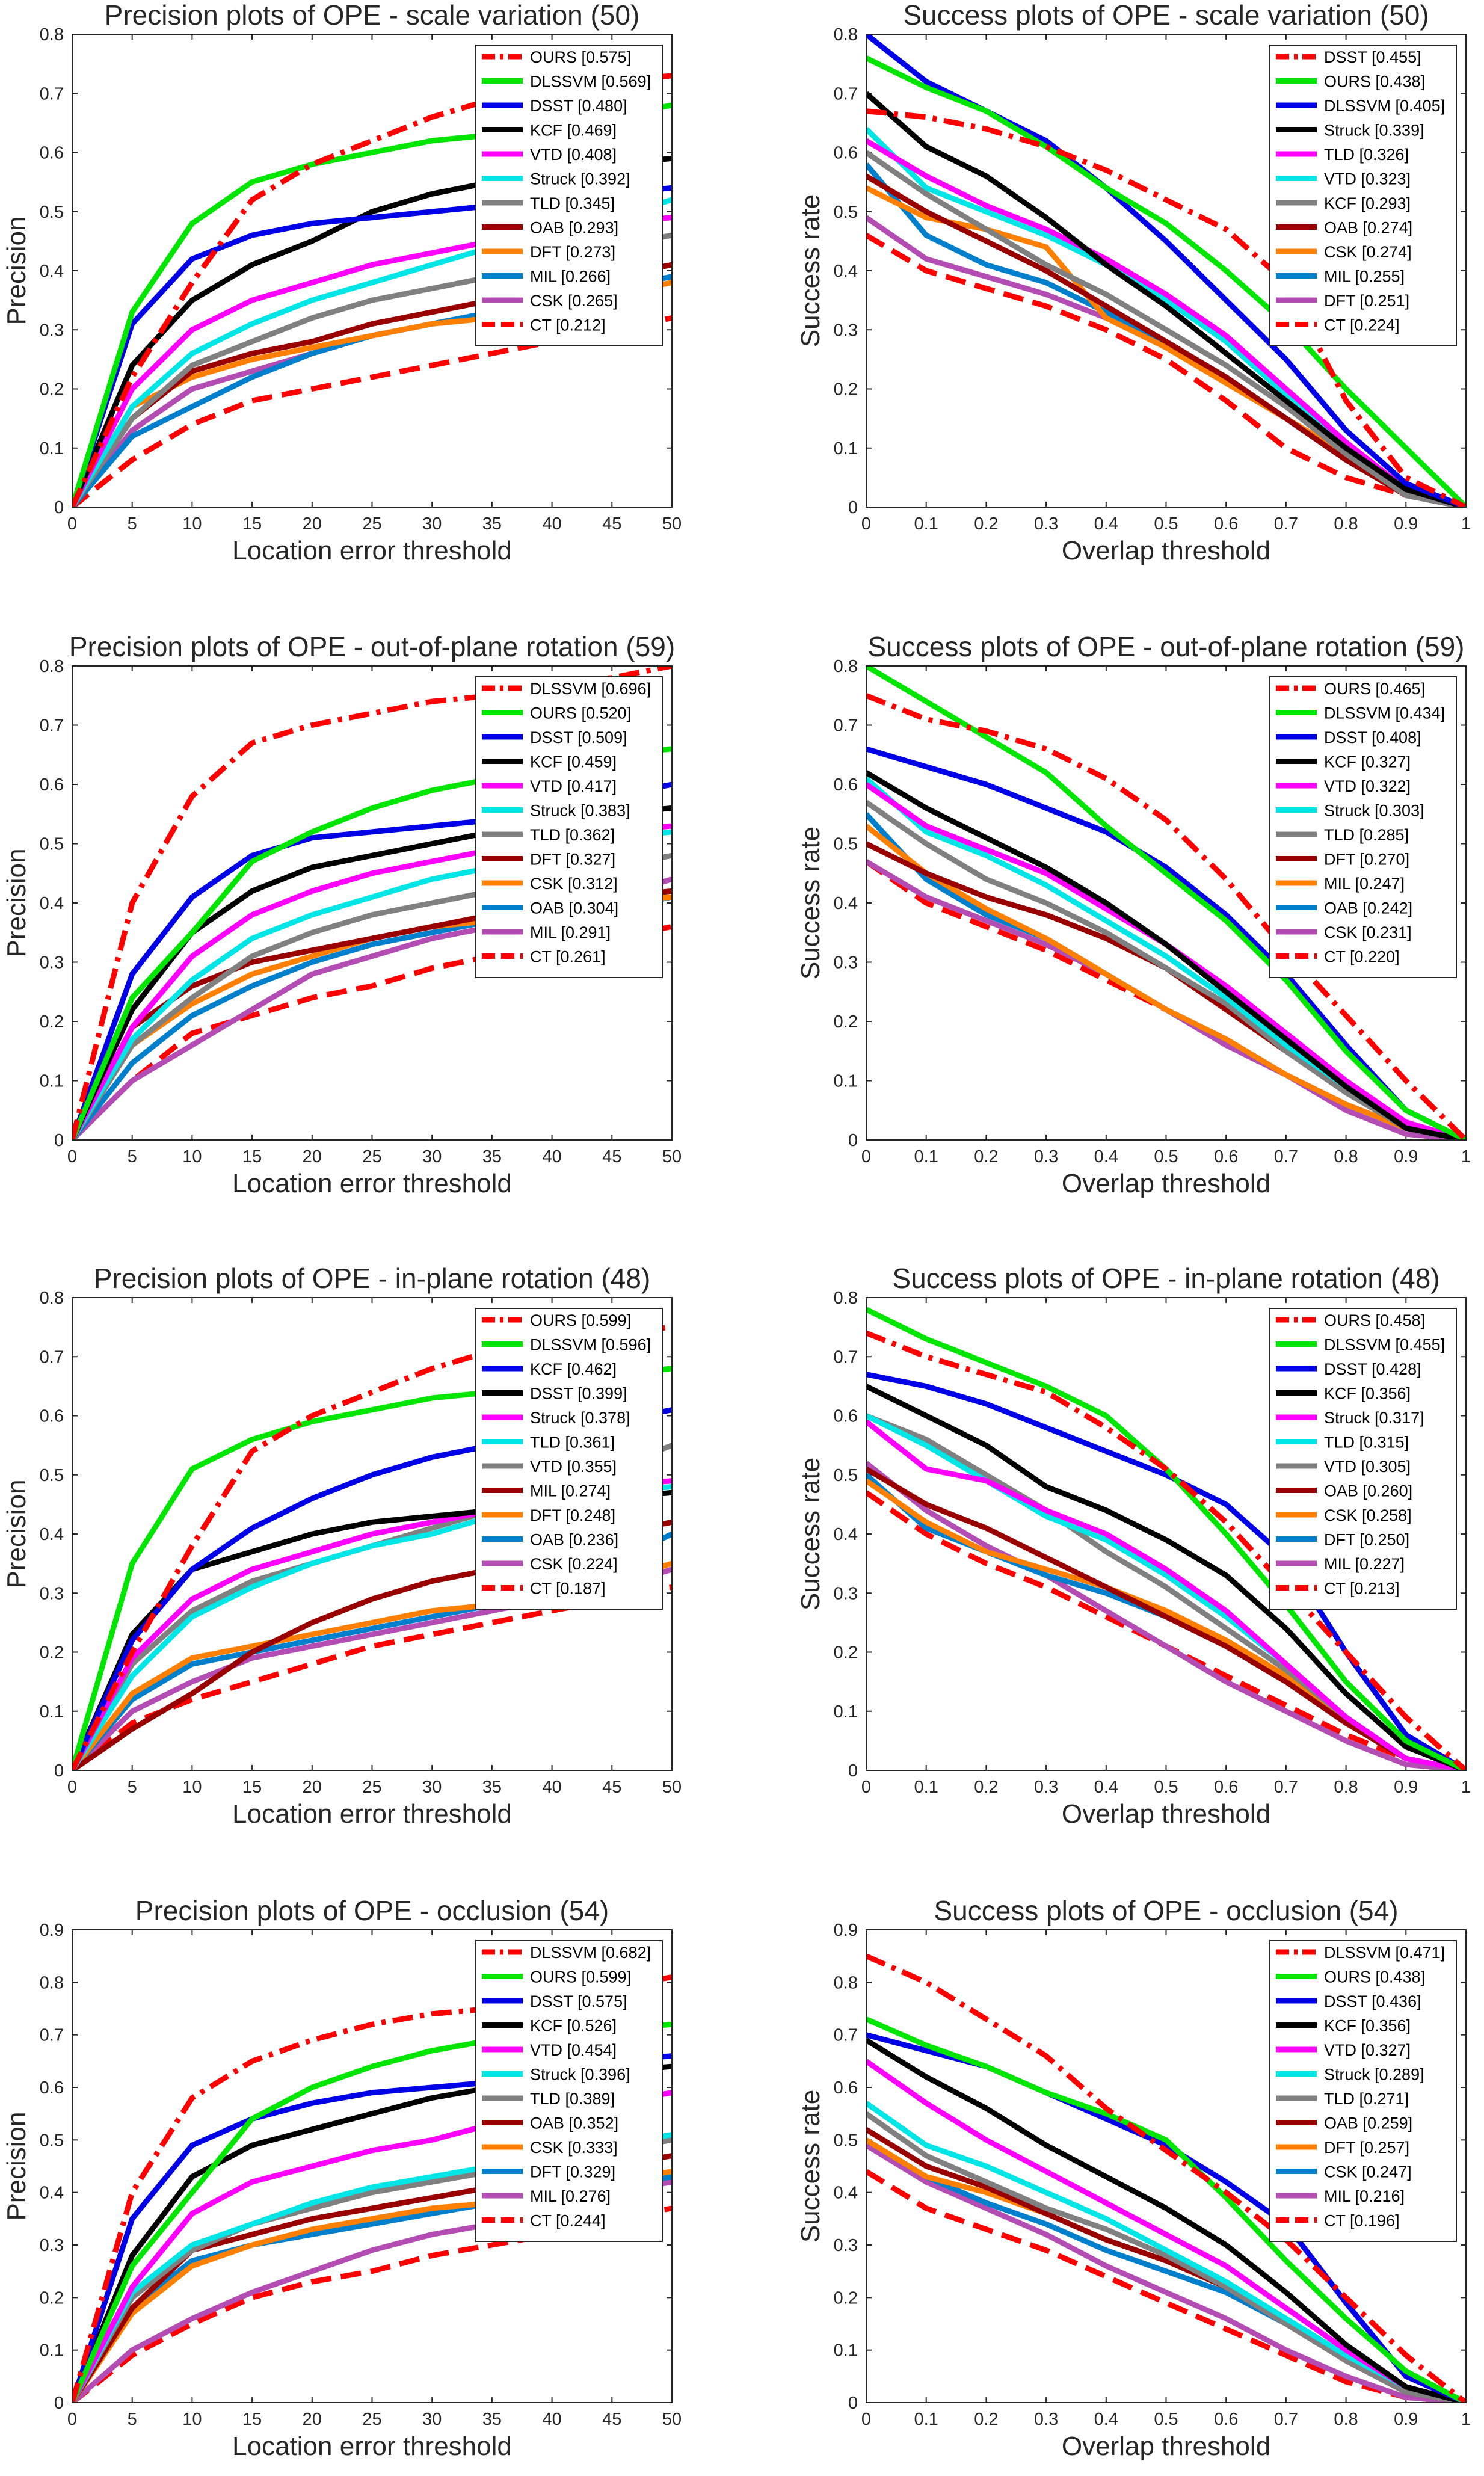 The image size is (1484, 2476). What do you see at coordinates (16, 903) in the screenshot?
I see `y-axis-label: Precision` at bounding box center [16, 903].